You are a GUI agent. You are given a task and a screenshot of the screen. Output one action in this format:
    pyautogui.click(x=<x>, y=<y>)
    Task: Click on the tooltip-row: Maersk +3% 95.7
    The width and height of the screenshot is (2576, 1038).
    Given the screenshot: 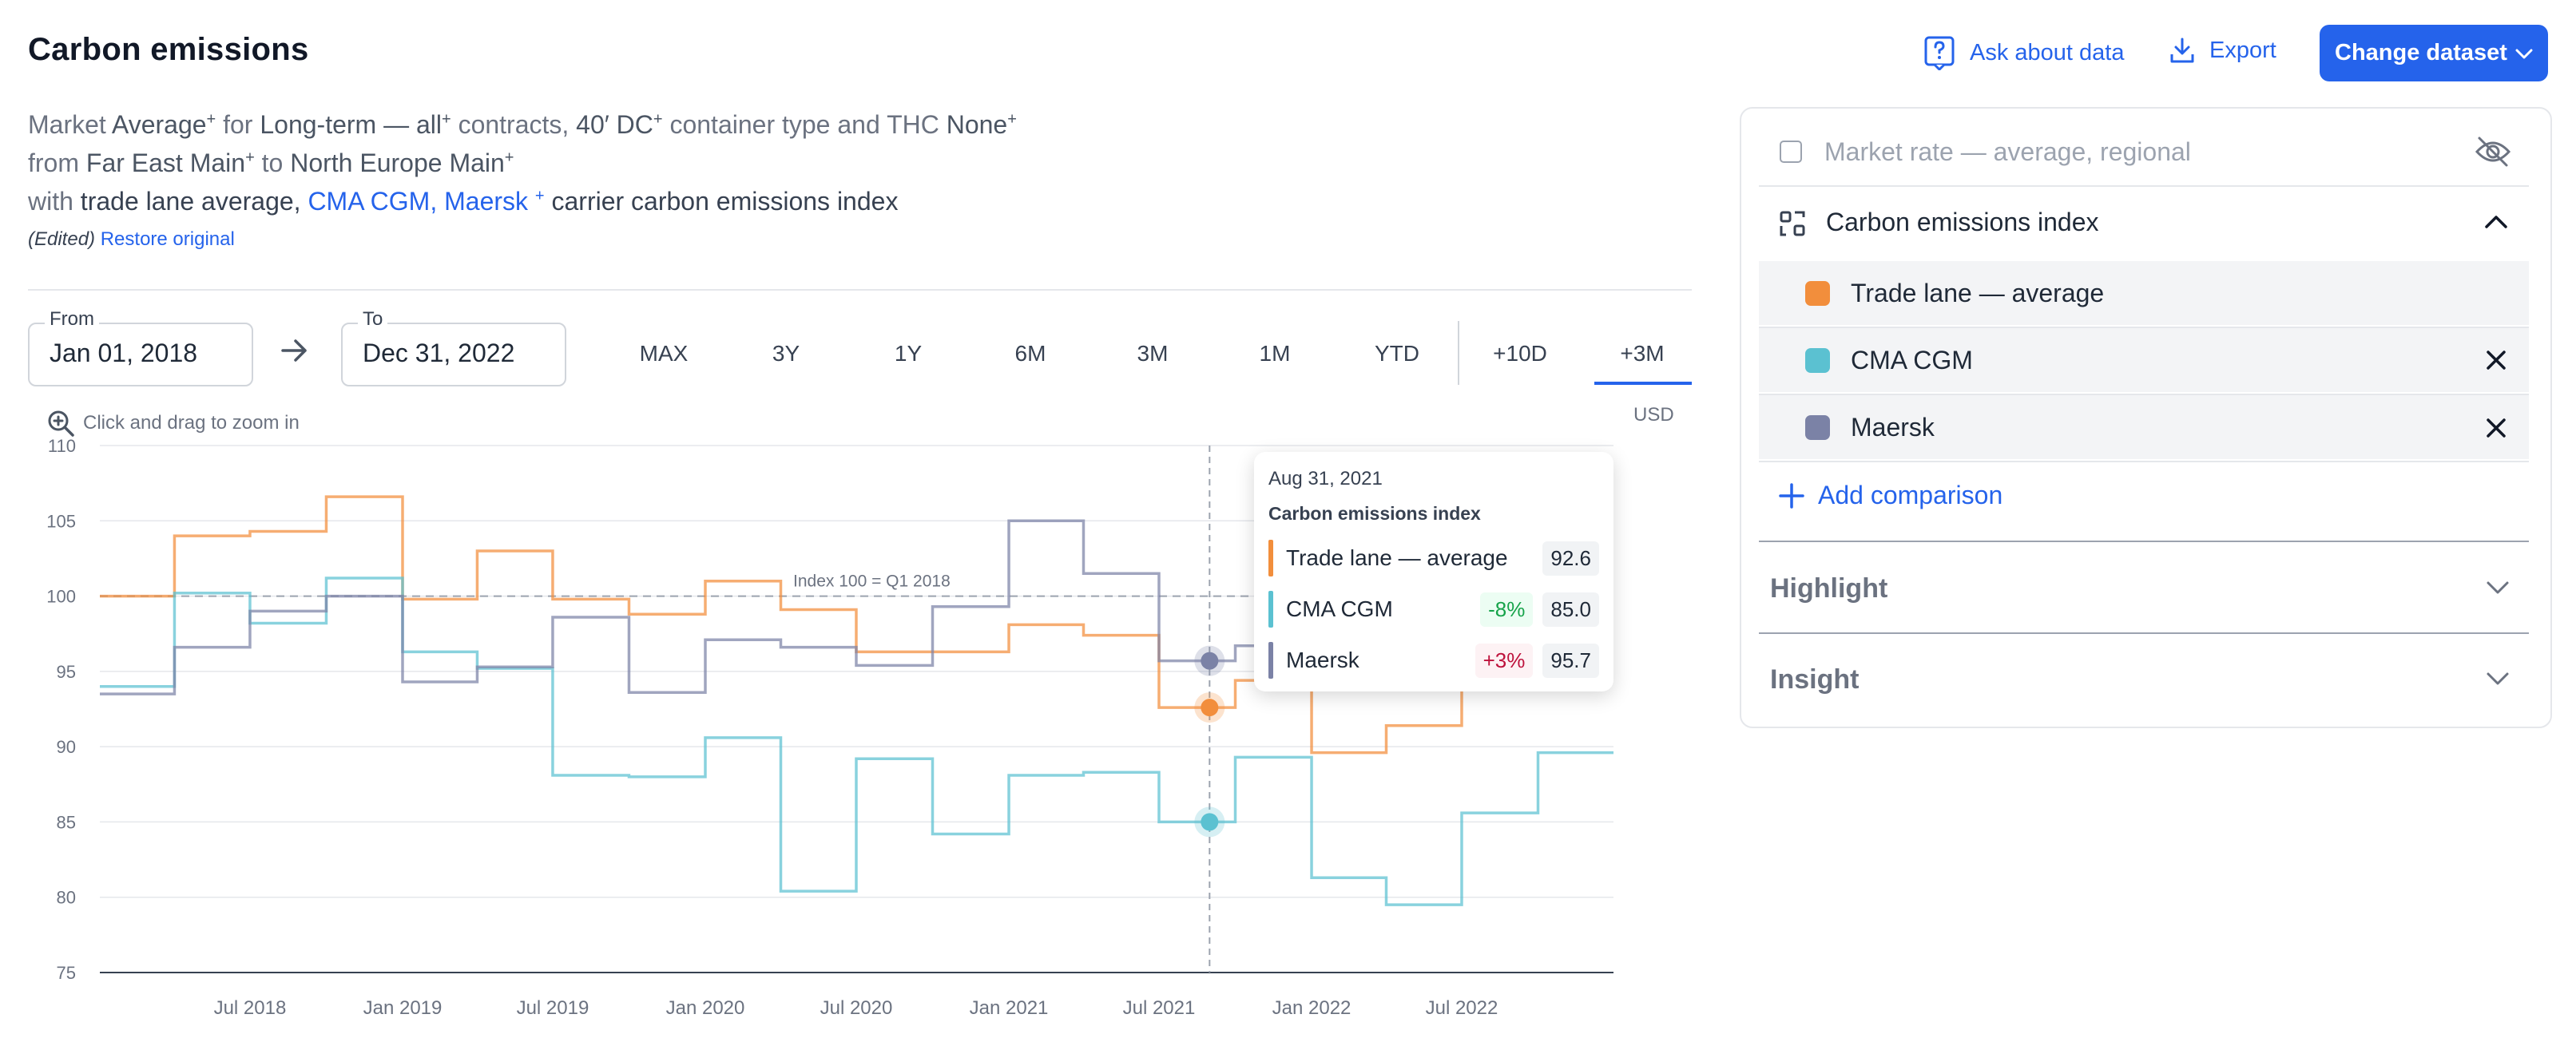 What is the action you would take?
    pyautogui.click(x=1433, y=660)
    